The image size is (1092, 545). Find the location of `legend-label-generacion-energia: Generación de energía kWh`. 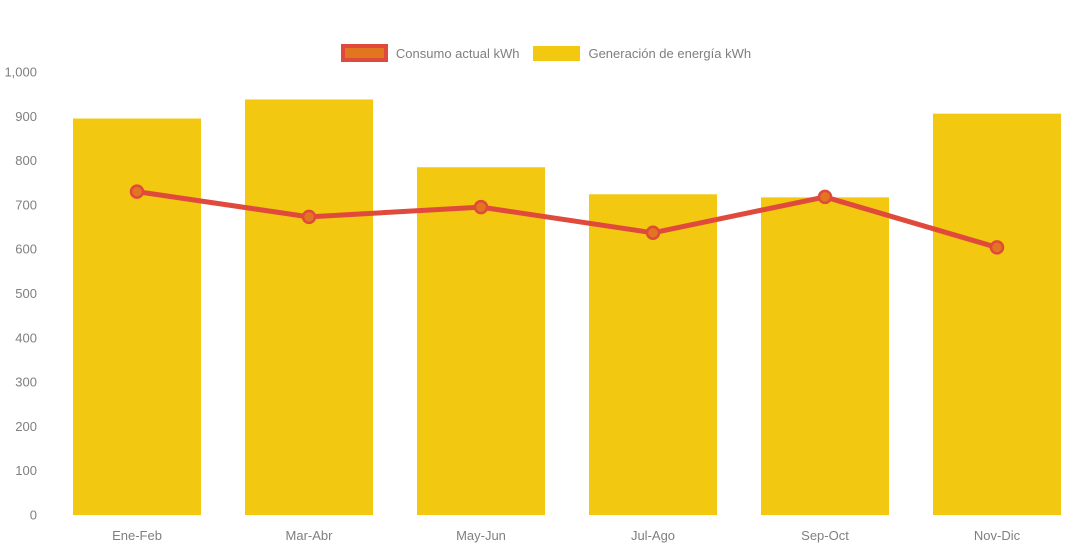

legend-label-generacion-energia: Generación de energía kWh is located at coordinates (670, 53).